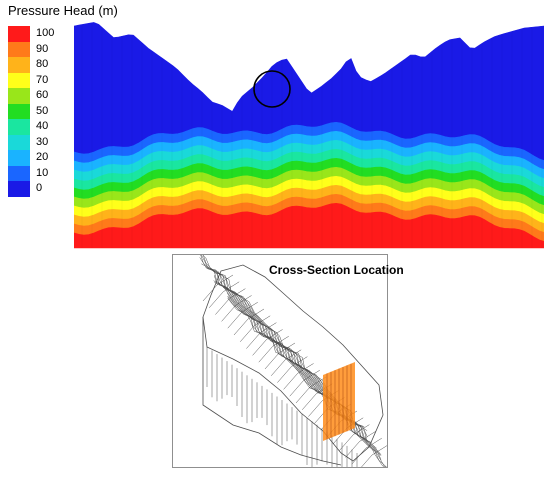 The image size is (550, 486). What do you see at coordinates (42, 126) in the screenshot?
I see `legend-label-40: 40` at bounding box center [42, 126].